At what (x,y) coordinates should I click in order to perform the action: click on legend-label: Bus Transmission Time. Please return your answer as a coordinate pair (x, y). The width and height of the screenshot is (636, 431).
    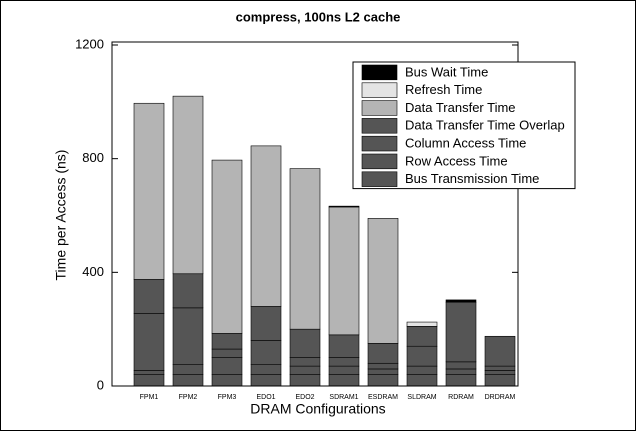
    Looking at the image, I should click on (472, 178).